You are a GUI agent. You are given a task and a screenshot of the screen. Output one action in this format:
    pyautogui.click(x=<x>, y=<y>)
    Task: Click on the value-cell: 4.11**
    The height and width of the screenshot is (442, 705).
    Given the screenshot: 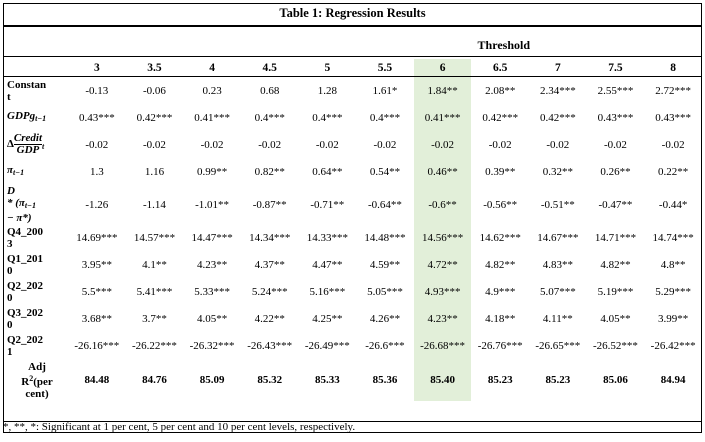 What is the action you would take?
    pyautogui.click(x=557, y=318)
    